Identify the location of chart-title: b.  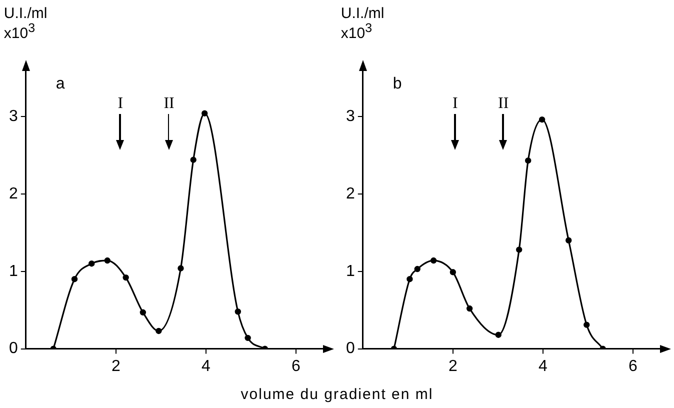
(397, 83).